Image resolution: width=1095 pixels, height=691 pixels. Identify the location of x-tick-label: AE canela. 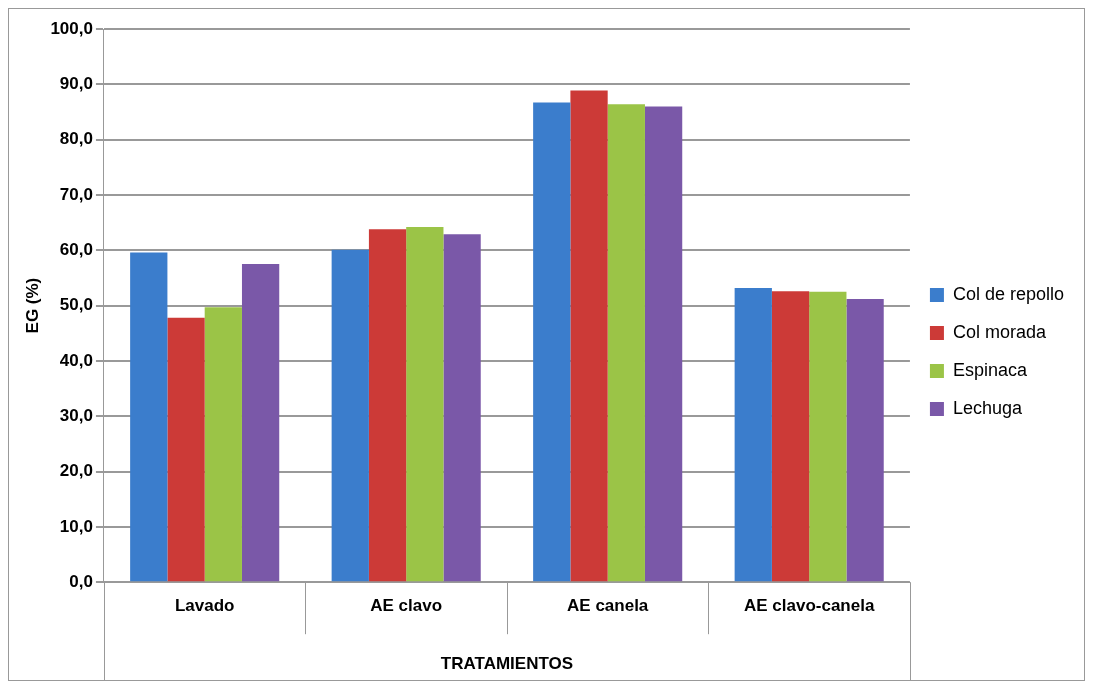
(608, 606).